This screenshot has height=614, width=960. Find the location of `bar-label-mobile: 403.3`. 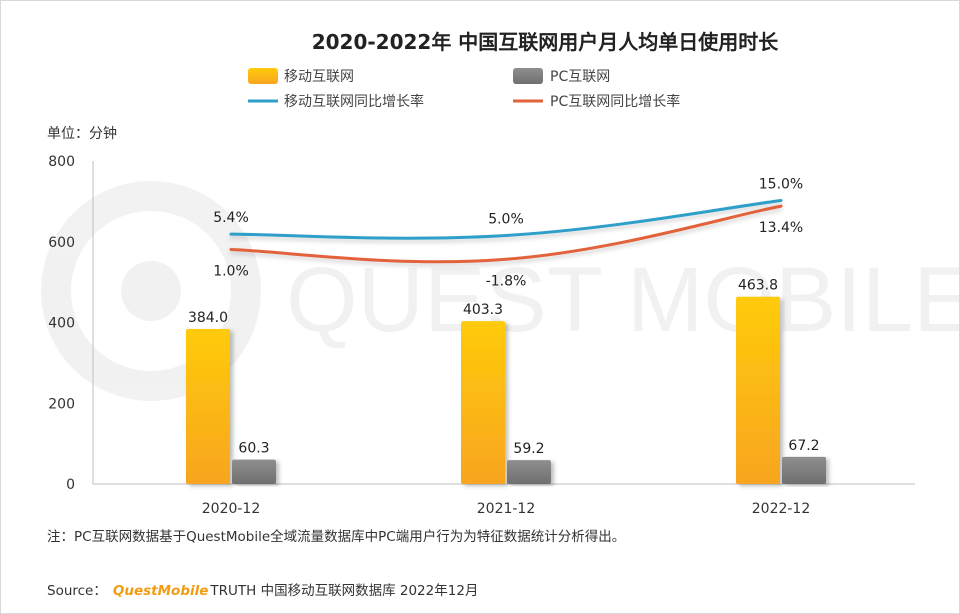

bar-label-mobile: 403.3 is located at coordinates (483, 310).